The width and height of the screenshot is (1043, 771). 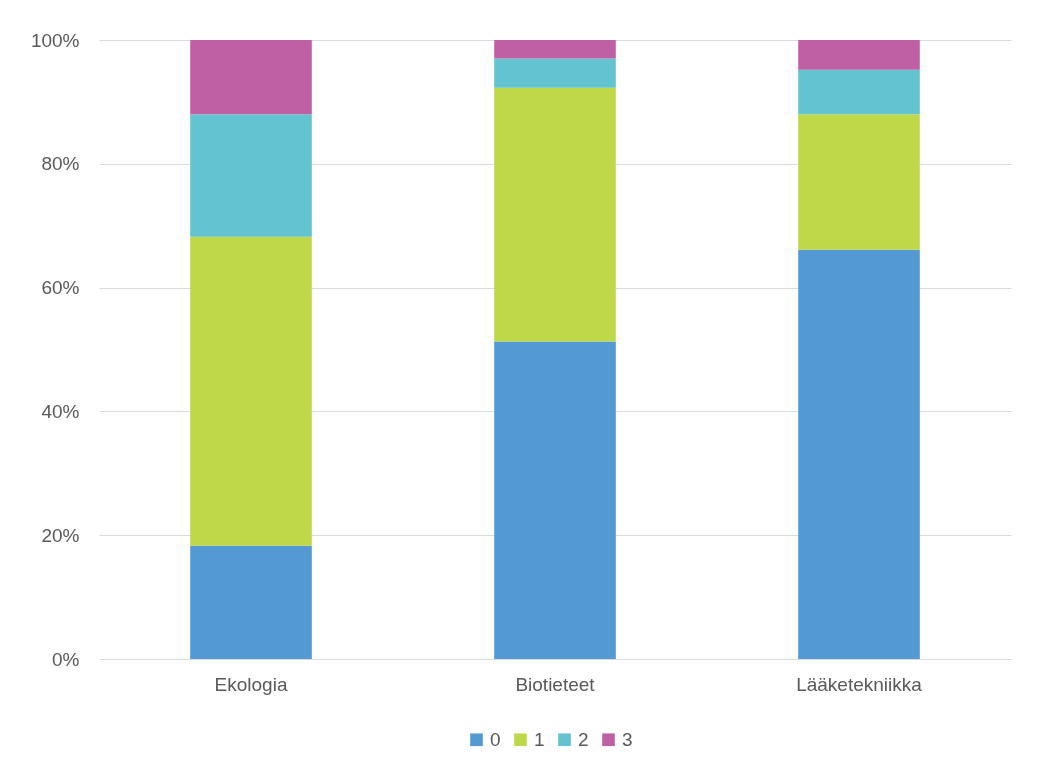 I want to click on y-tick-label: 0%, so click(x=66, y=659).